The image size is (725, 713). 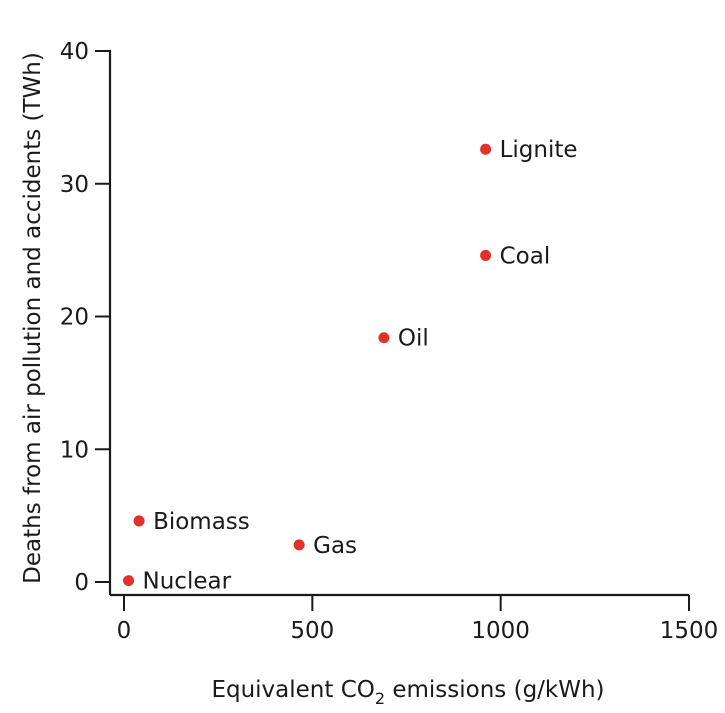 I want to click on point-label-biomass: Biomass, so click(x=201, y=522).